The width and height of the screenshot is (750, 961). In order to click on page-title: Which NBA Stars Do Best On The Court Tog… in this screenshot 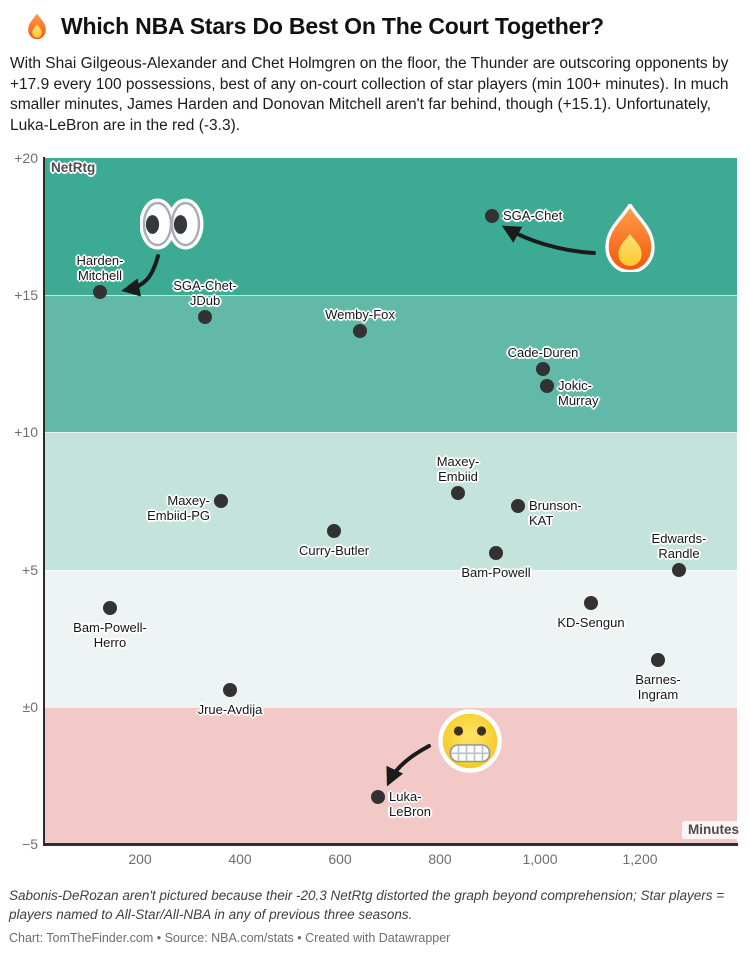, I will do `click(332, 25)`.